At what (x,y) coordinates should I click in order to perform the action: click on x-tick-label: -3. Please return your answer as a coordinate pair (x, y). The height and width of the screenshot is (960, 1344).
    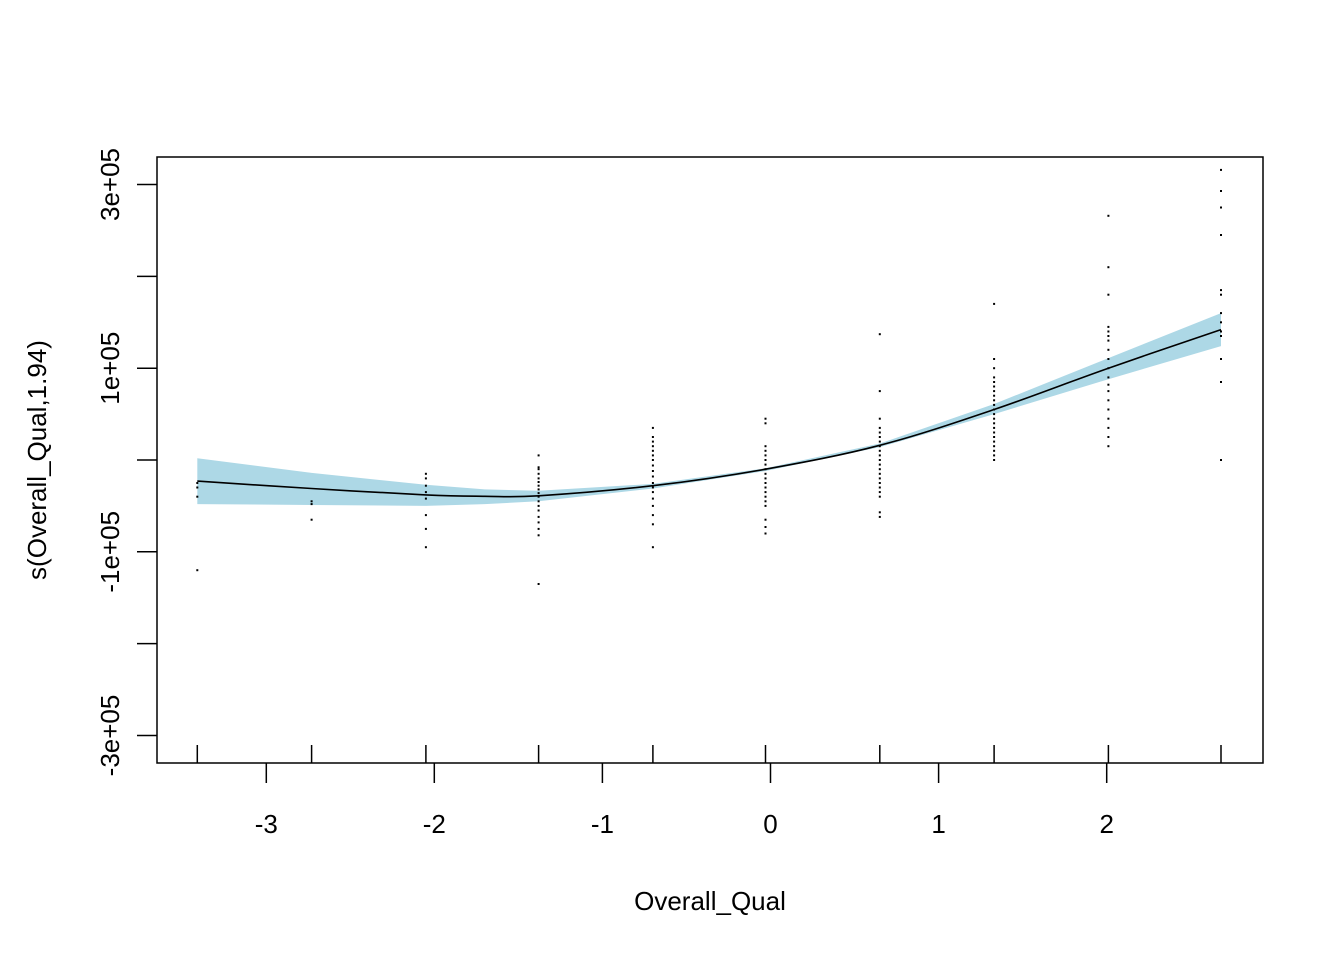
    Looking at the image, I should click on (266, 824).